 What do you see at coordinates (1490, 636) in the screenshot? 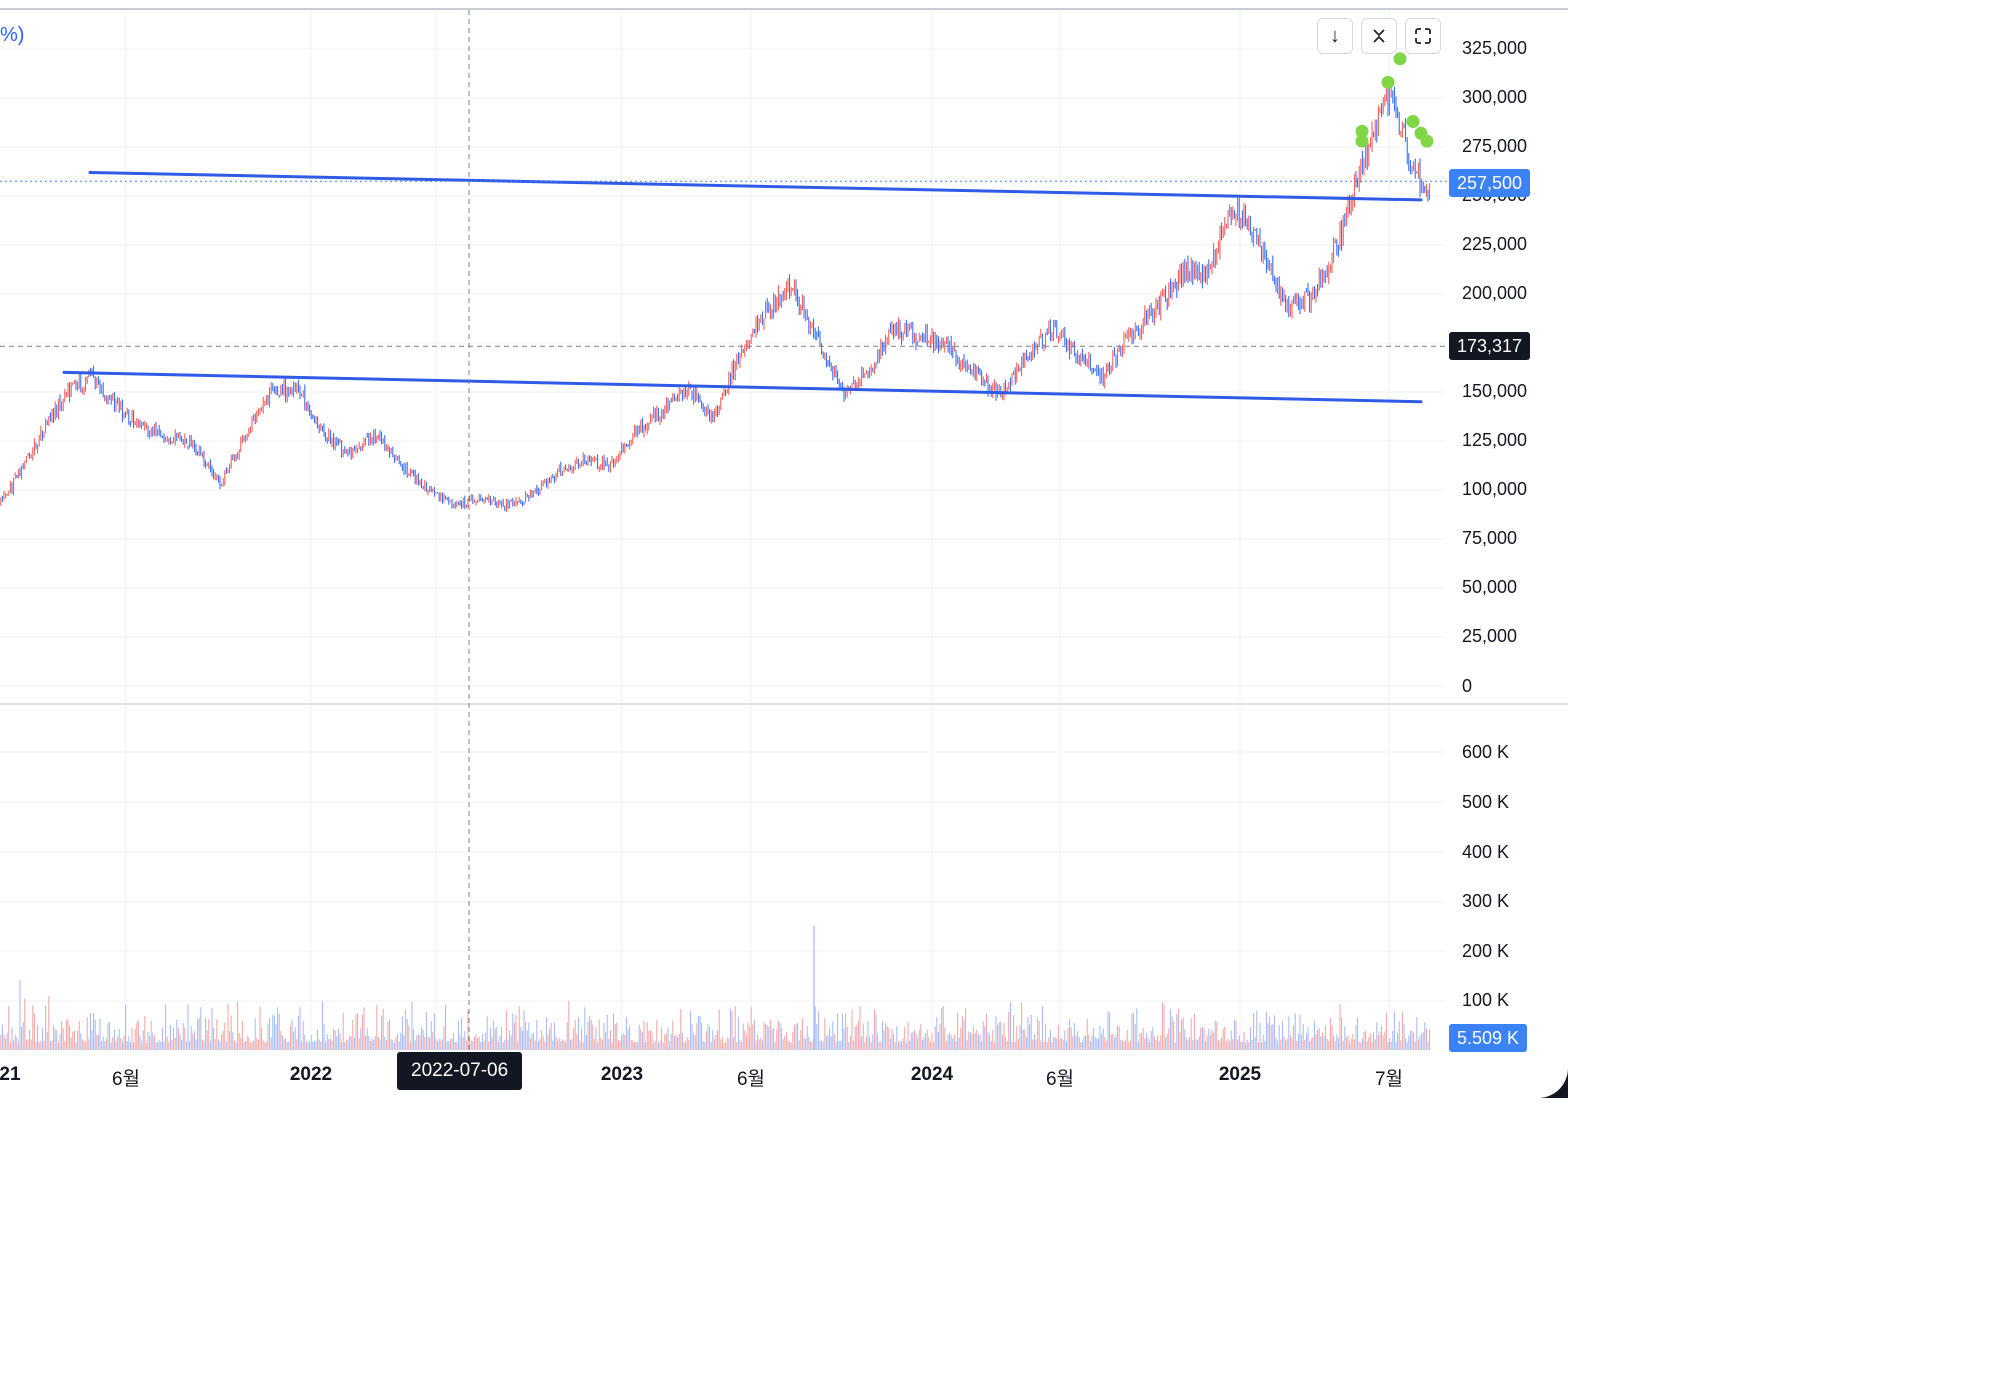
I see `price-tick: 25,000` at bounding box center [1490, 636].